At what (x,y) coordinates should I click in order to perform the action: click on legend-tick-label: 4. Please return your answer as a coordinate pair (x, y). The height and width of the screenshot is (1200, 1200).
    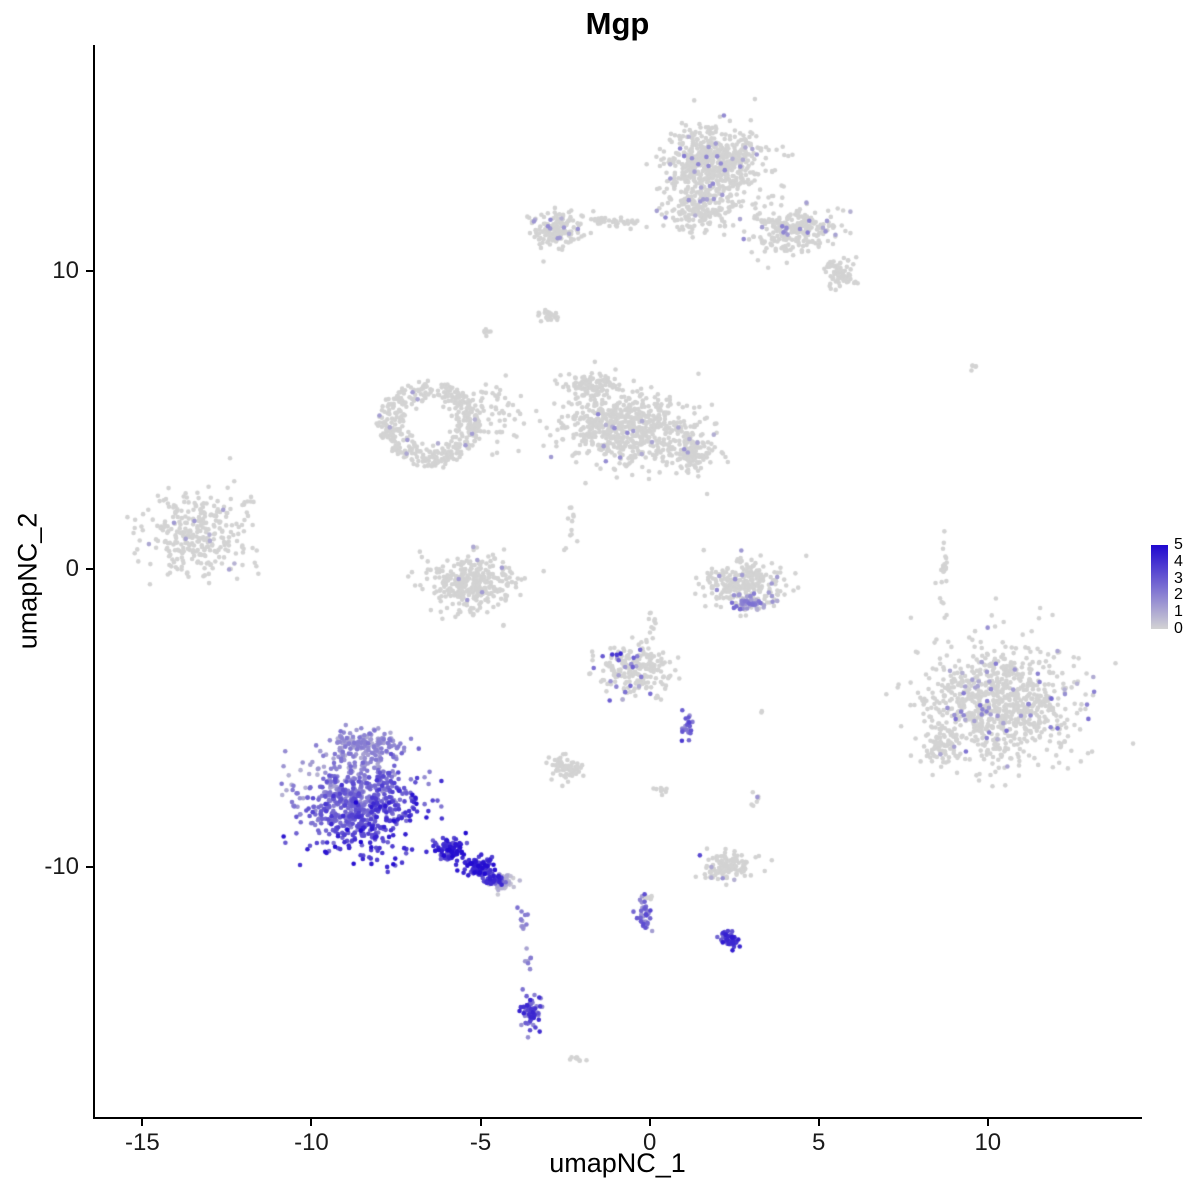
    Looking at the image, I should click on (1178, 561).